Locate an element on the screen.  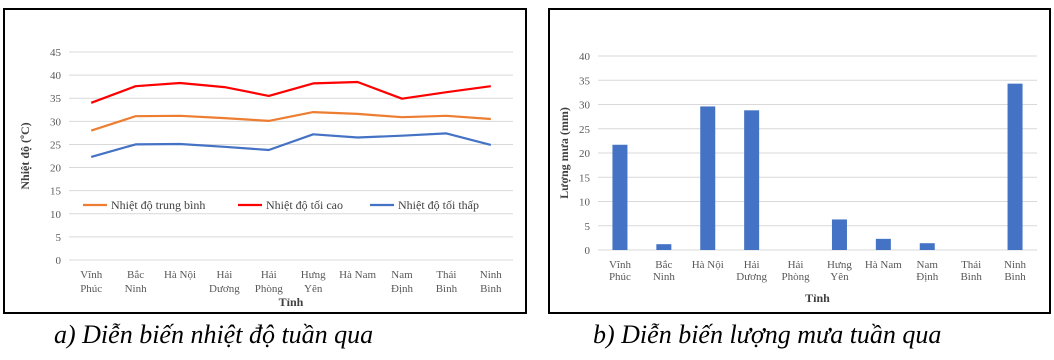
y-axis-title: Nhiệt độ (ºC) is located at coordinates (25, 155).